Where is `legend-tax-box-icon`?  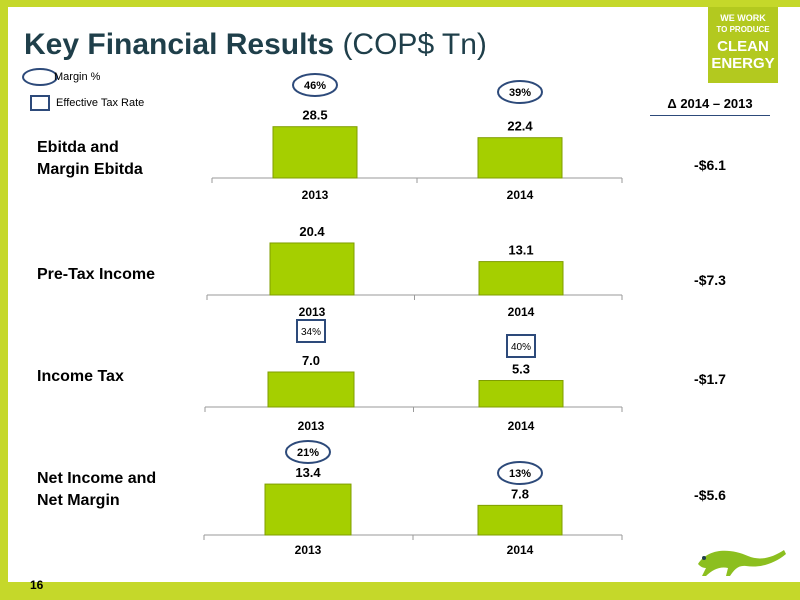
legend-tax-box-icon is located at coordinates (40, 103).